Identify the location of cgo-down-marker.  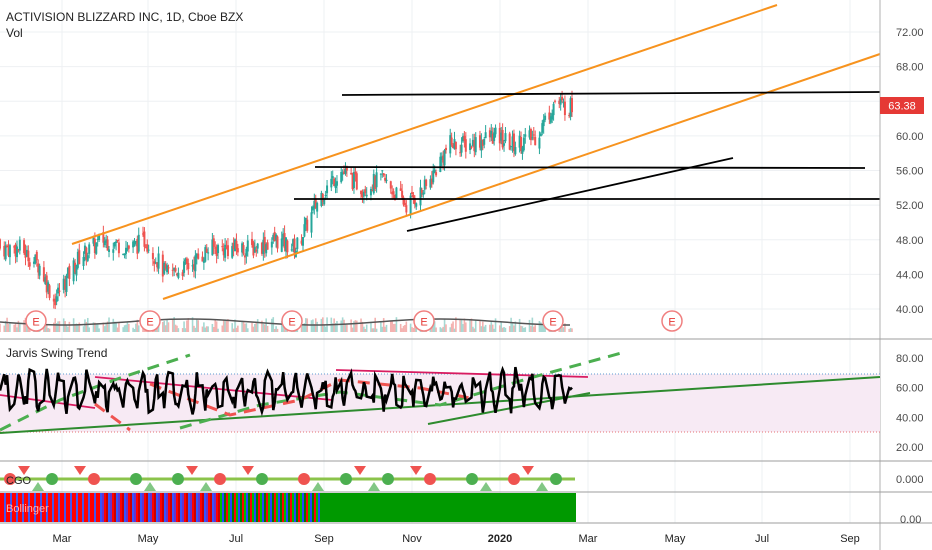
(528, 470).